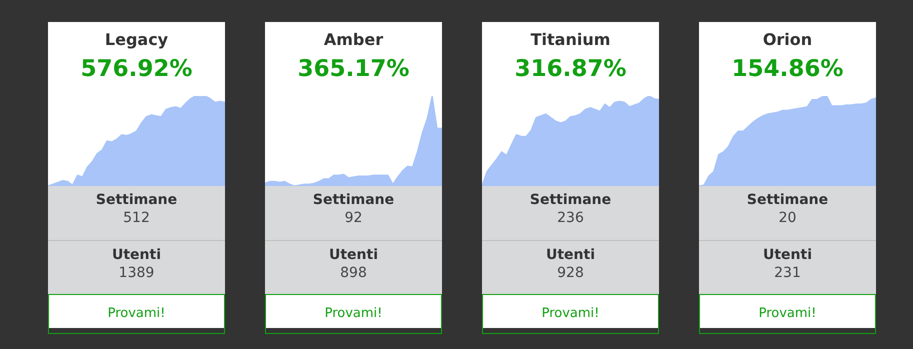  What do you see at coordinates (571, 69) in the screenshot?
I see `chart-subtitle: 316.87%` at bounding box center [571, 69].